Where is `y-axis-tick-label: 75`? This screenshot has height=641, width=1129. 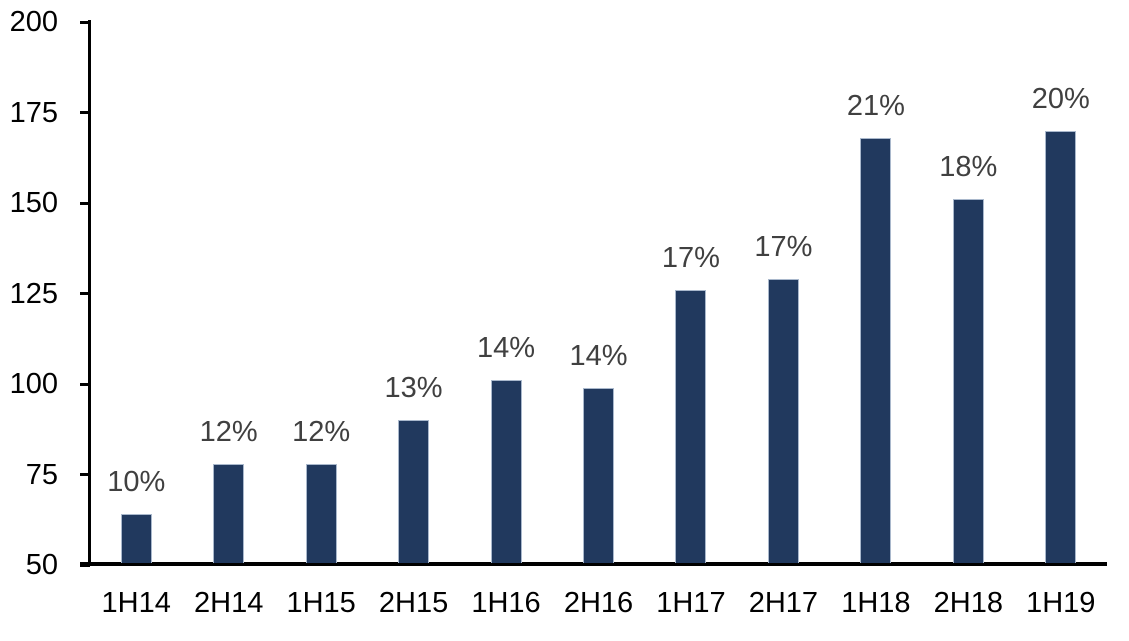
y-axis-tick-label: 75 is located at coordinates (41, 474).